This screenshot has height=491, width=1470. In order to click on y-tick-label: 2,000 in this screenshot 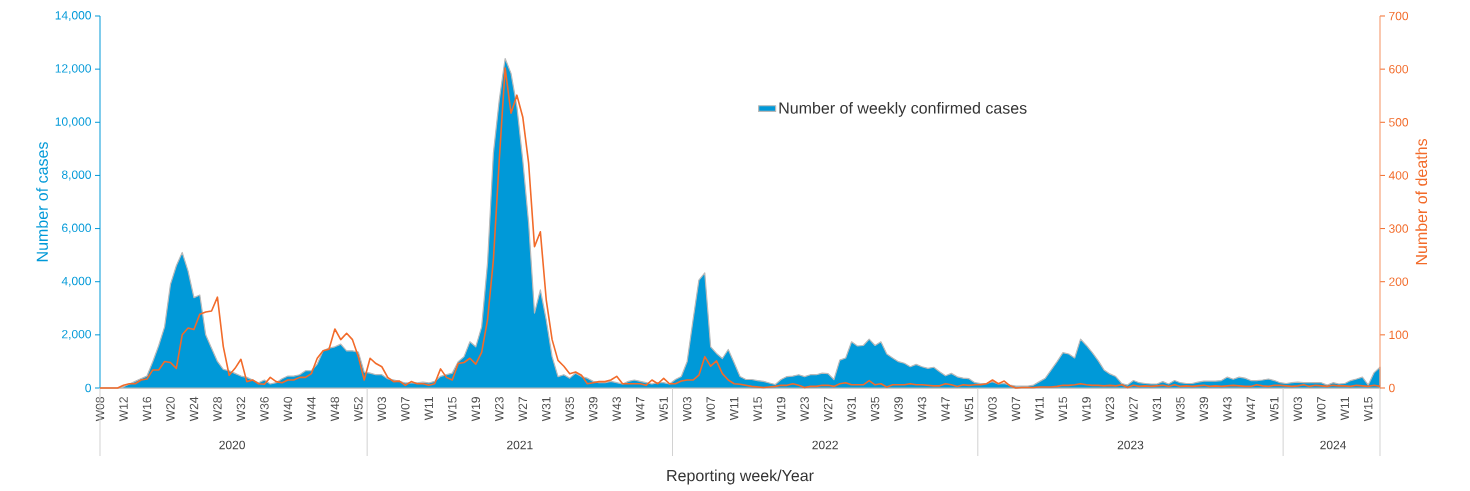, I will do `click(77, 334)`.